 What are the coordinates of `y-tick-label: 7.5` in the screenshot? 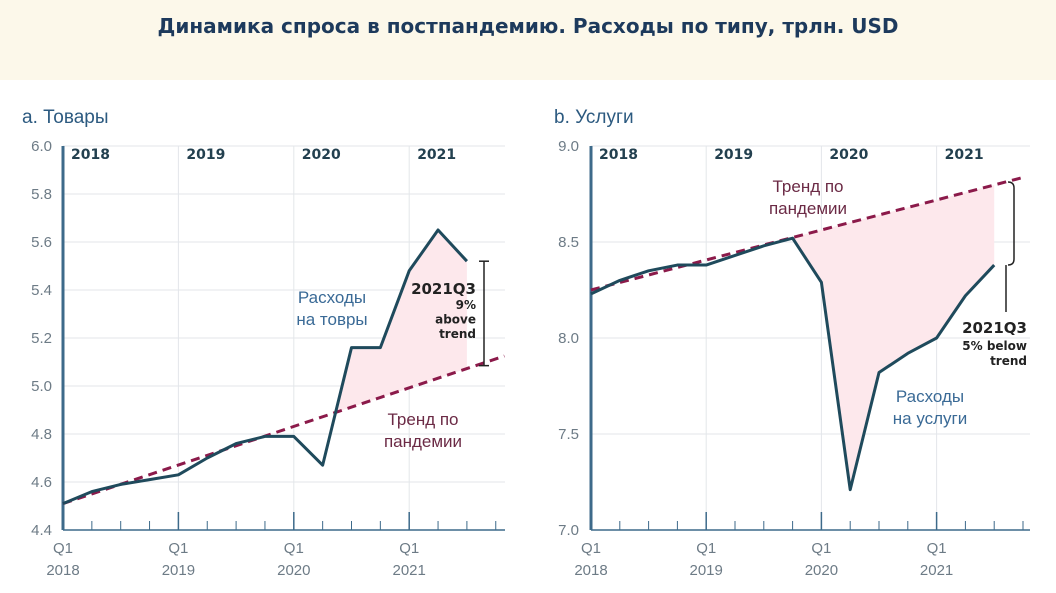 It's located at (568, 434).